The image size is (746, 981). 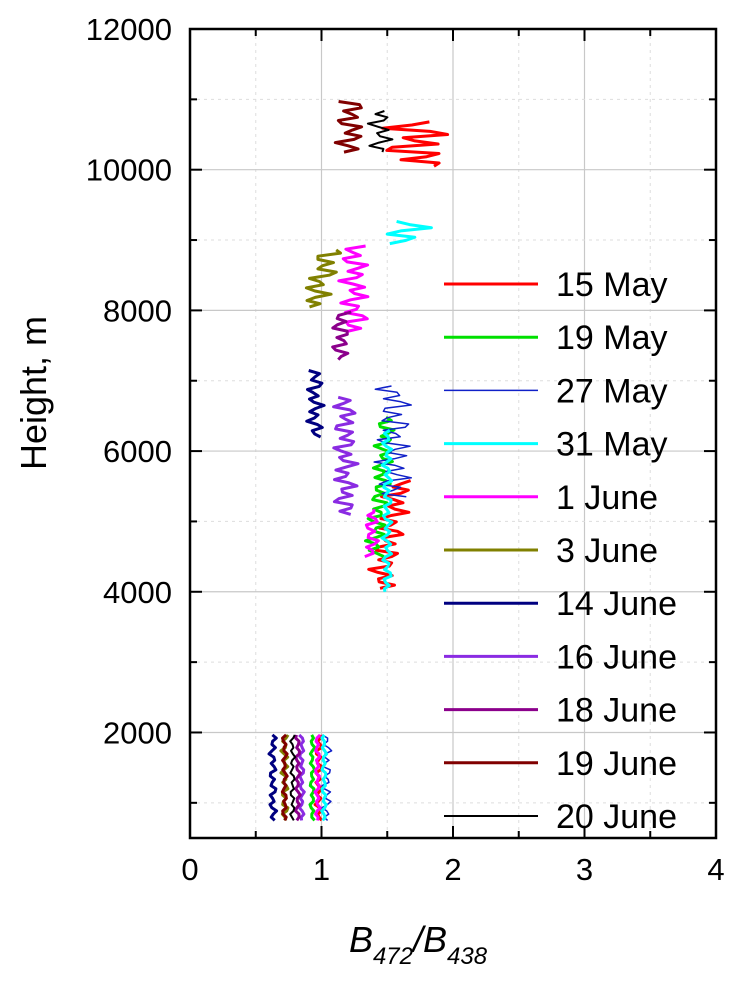 I want to click on x-tick-label: 4, so click(x=715, y=869).